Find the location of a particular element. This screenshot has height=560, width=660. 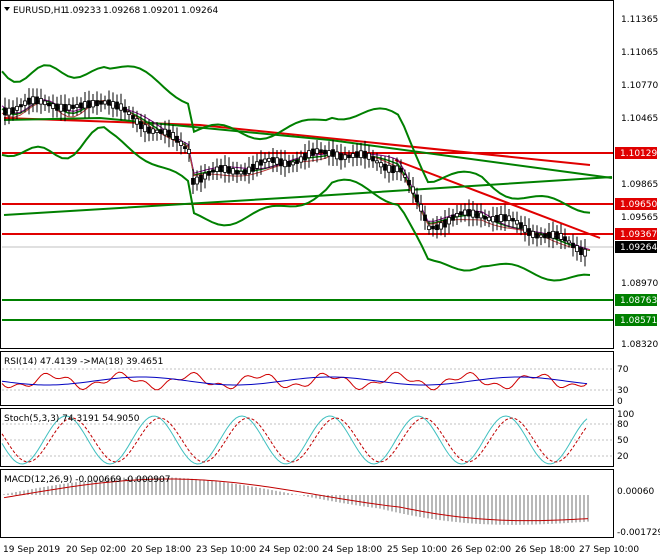

stoch-signal-line is located at coordinates (294, 440).